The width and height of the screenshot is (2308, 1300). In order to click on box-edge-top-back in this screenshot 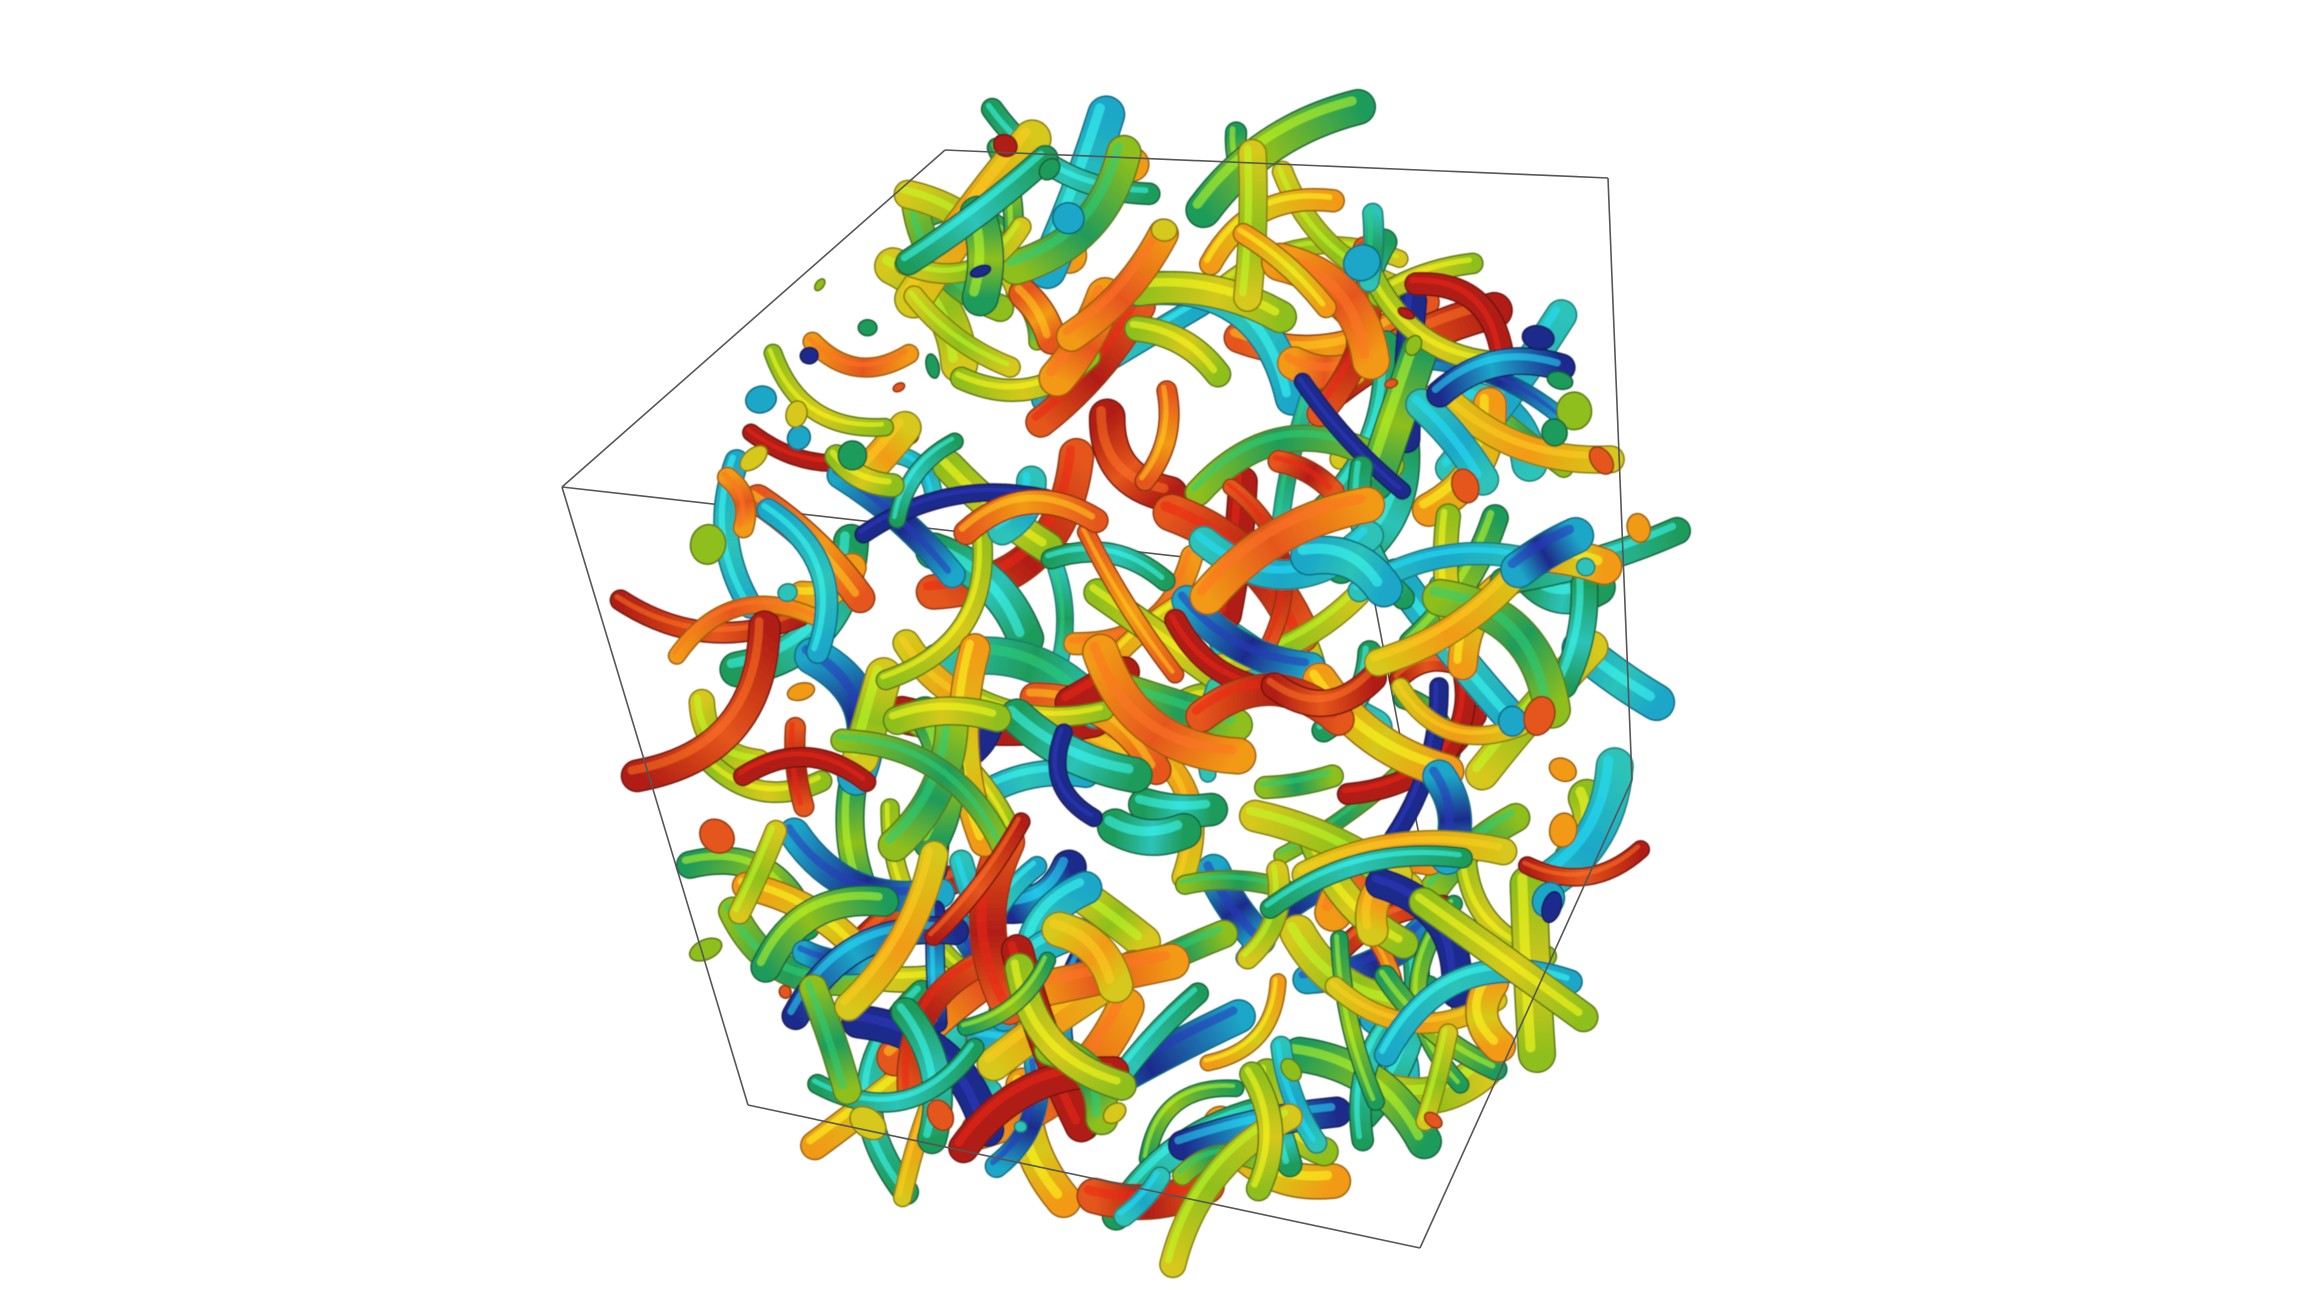, I will do `click(1276, 164)`.